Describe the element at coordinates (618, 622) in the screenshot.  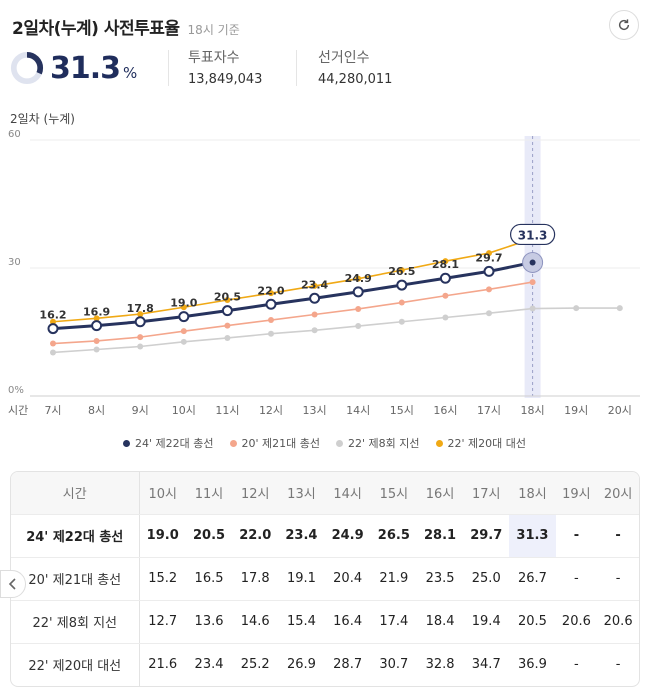
I see `table-cell: 20.6` at that location.